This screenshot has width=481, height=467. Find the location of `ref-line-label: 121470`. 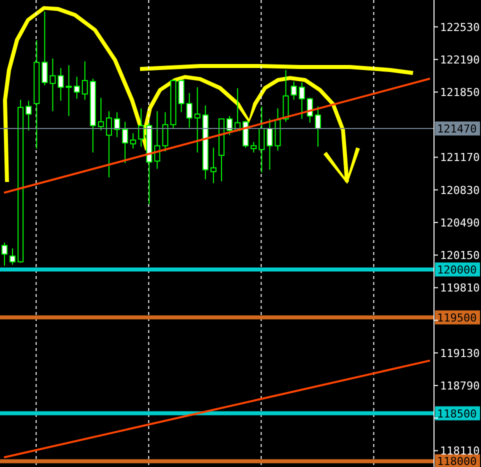

ref-line-label: 121470 is located at coordinates (457, 129).